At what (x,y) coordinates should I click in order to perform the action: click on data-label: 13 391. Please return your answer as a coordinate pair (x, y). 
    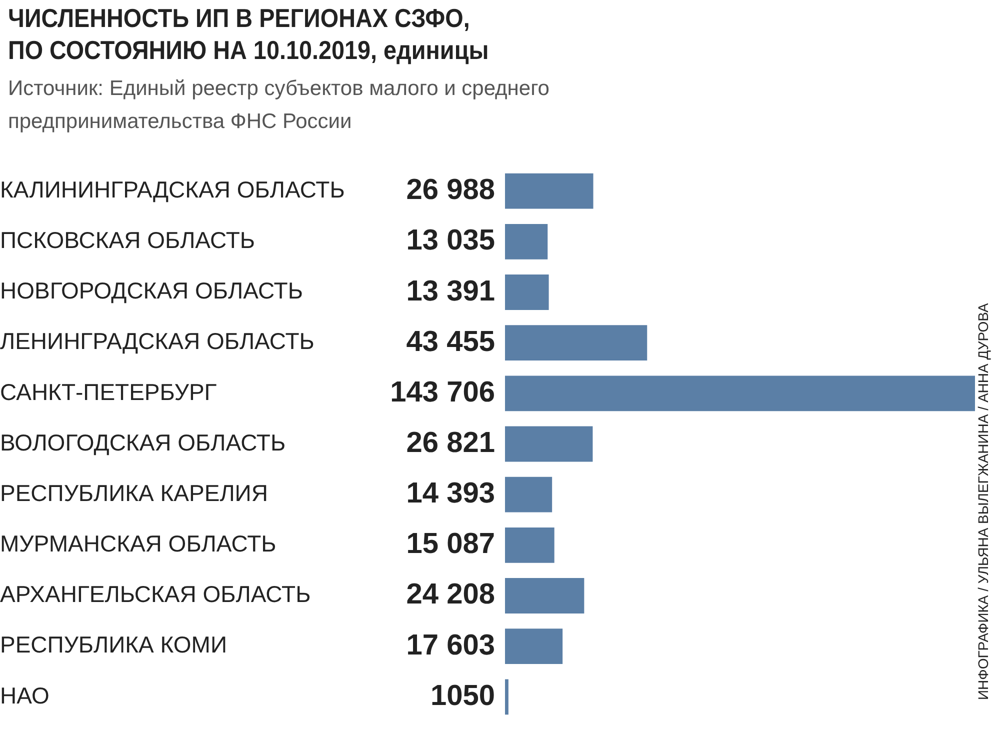
    Looking at the image, I should click on (450, 291).